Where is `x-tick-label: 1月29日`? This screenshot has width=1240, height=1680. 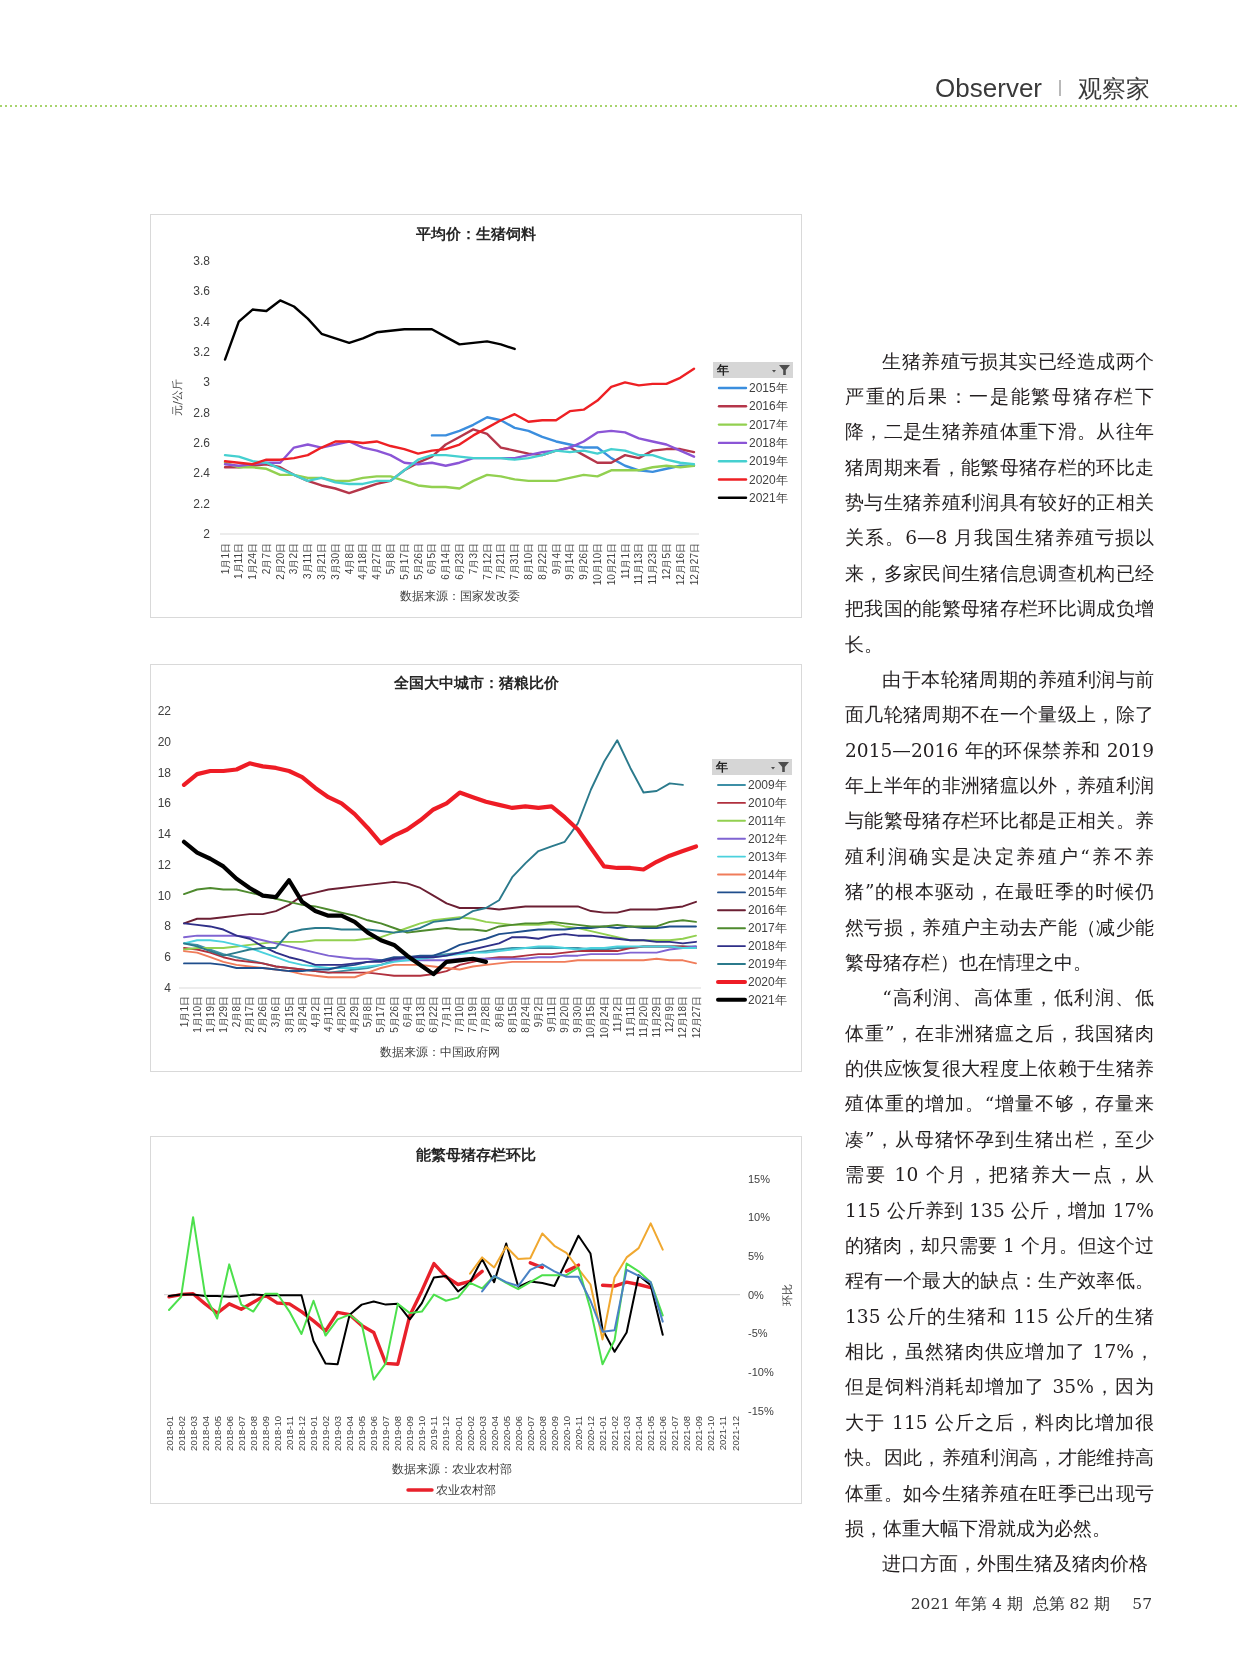 x-tick-label: 1月29日 is located at coordinates (223, 1014).